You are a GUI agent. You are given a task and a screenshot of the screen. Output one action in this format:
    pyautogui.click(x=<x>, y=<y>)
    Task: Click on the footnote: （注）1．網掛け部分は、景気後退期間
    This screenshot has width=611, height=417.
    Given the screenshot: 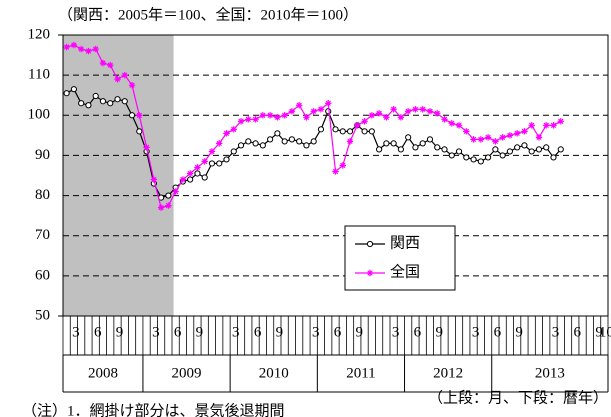 What is the action you would take?
    pyautogui.click(x=153, y=409)
    